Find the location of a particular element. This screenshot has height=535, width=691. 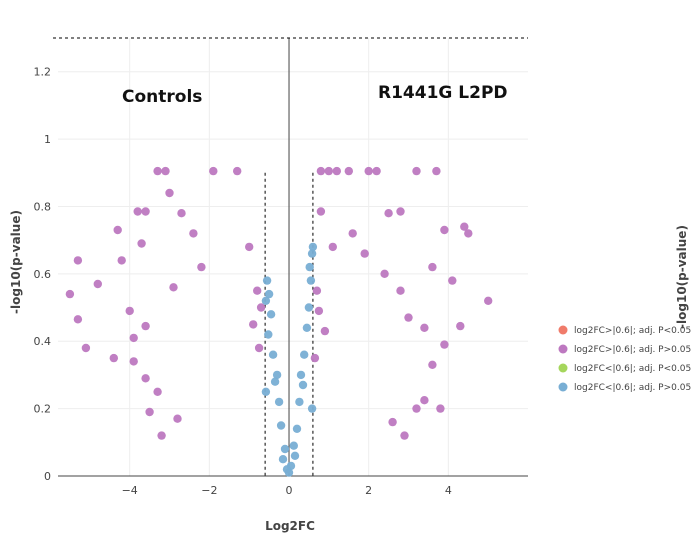

y-tick-label: 0 is located at coordinates (47, 476).